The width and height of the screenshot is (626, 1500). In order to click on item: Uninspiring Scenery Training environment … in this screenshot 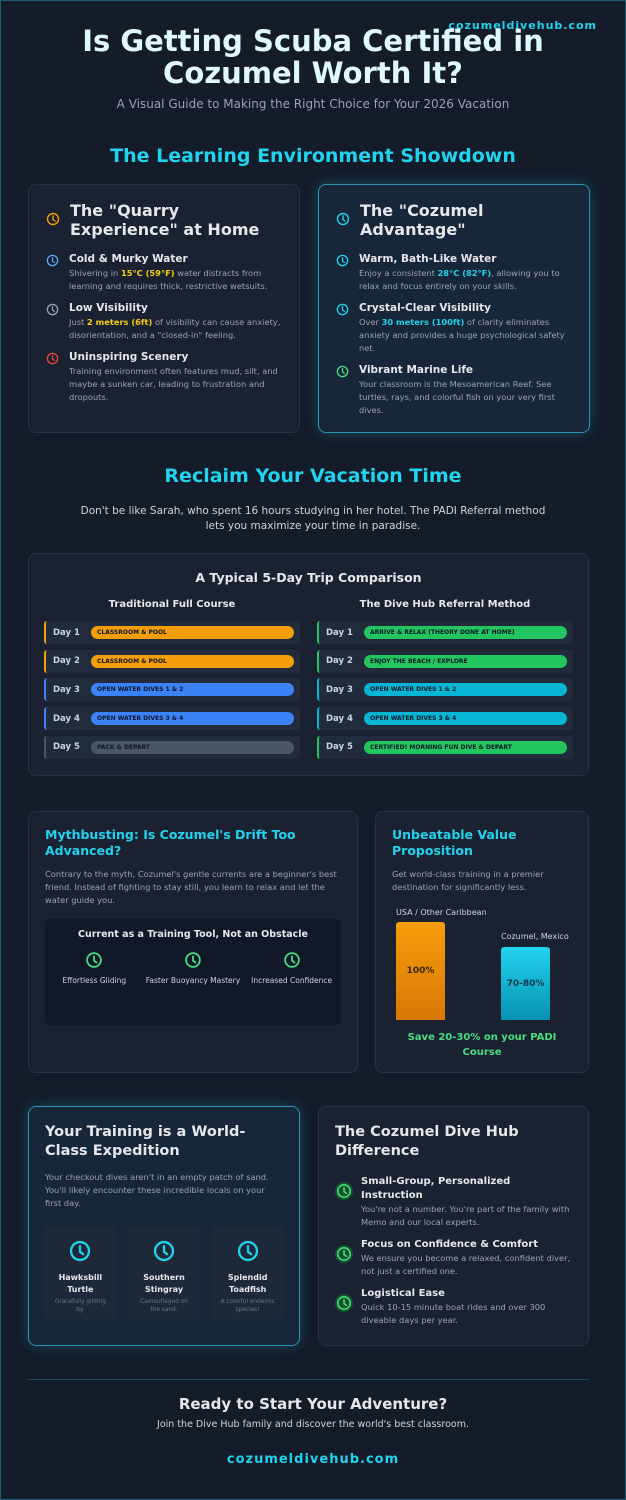, I will do `click(164, 377)`.